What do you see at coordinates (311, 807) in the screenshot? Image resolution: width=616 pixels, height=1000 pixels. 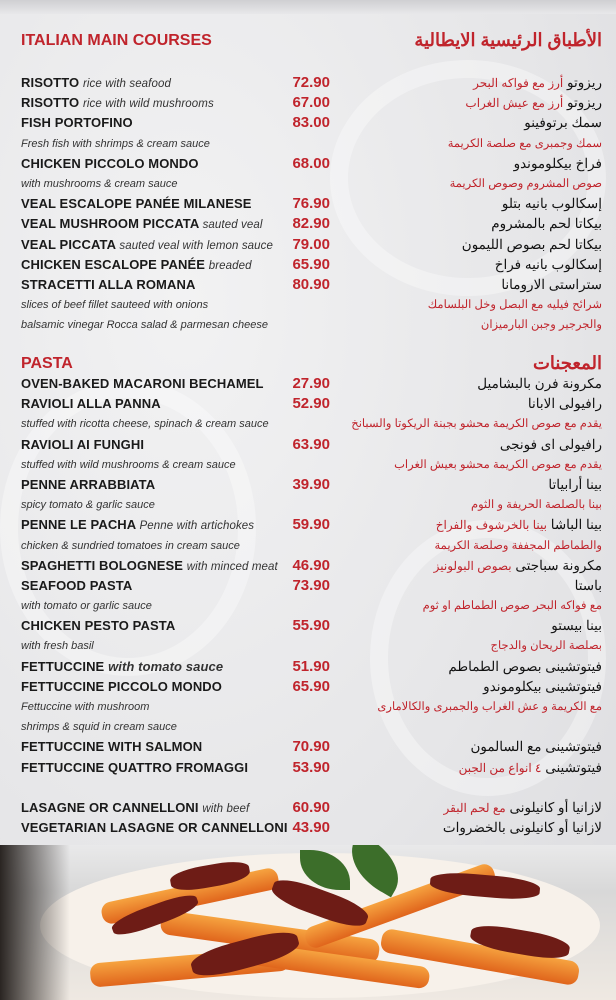 I see `item-price: 60.90` at bounding box center [311, 807].